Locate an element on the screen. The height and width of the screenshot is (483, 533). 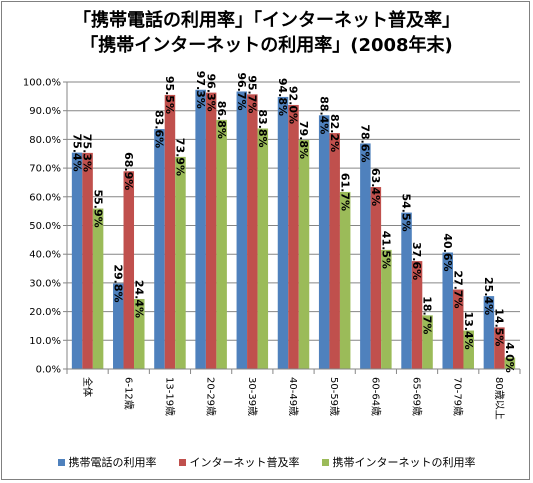
category-label: 65-69歳 is located at coordinates (417, 396).